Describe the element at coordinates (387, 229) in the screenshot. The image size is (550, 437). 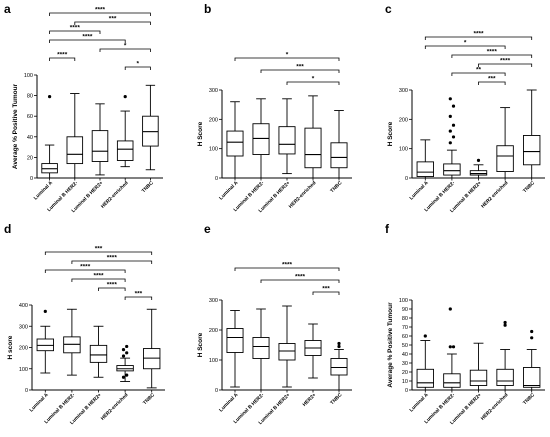
I see `panel-label: f` at that location.